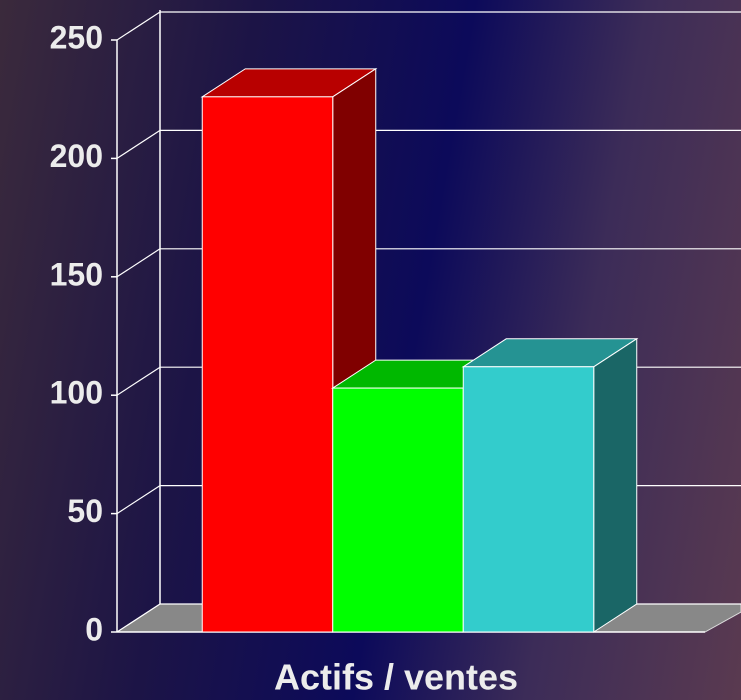 This screenshot has height=700, width=741. What do you see at coordinates (76, 274) in the screenshot?
I see `y-tick-label: 150` at bounding box center [76, 274].